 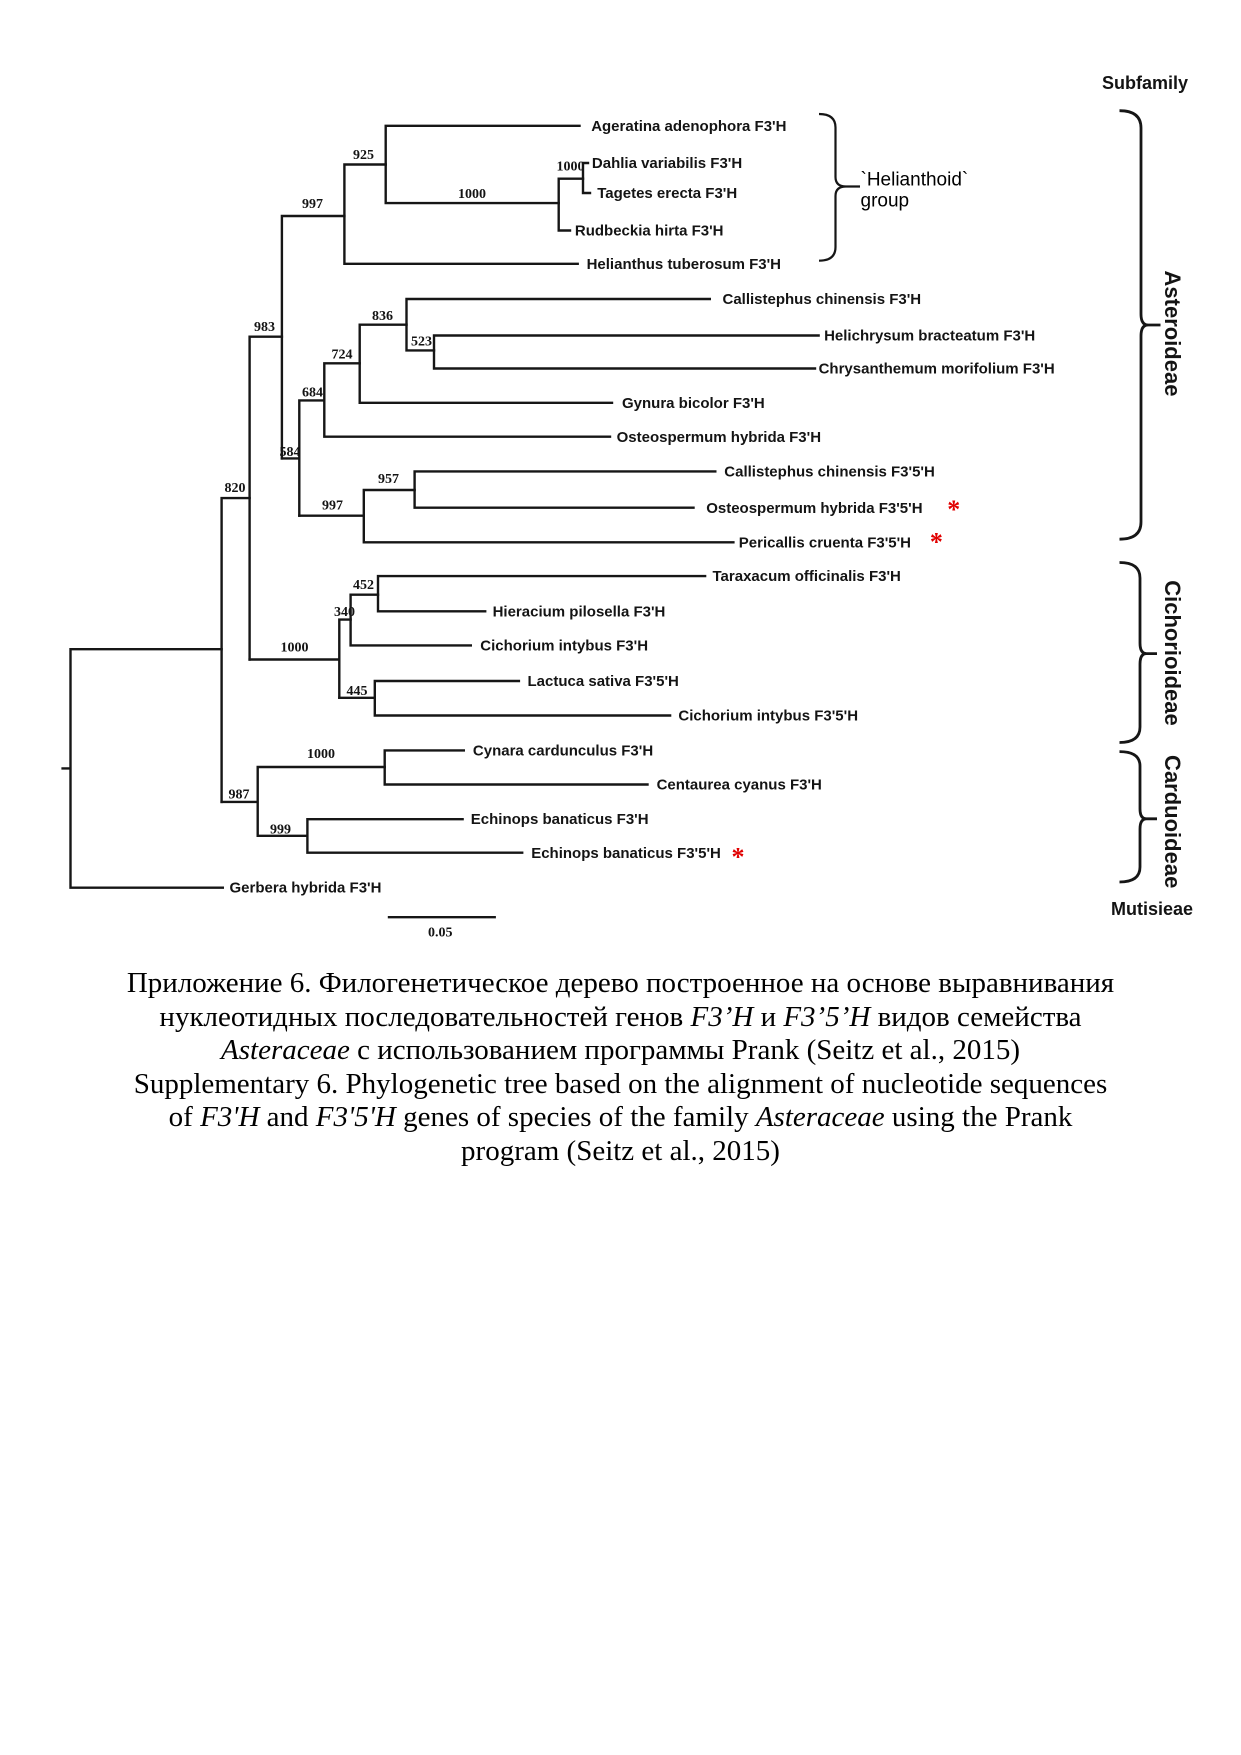 I want to click on svg-text: Gerbera hybrida F3'H, so click(x=306, y=888).